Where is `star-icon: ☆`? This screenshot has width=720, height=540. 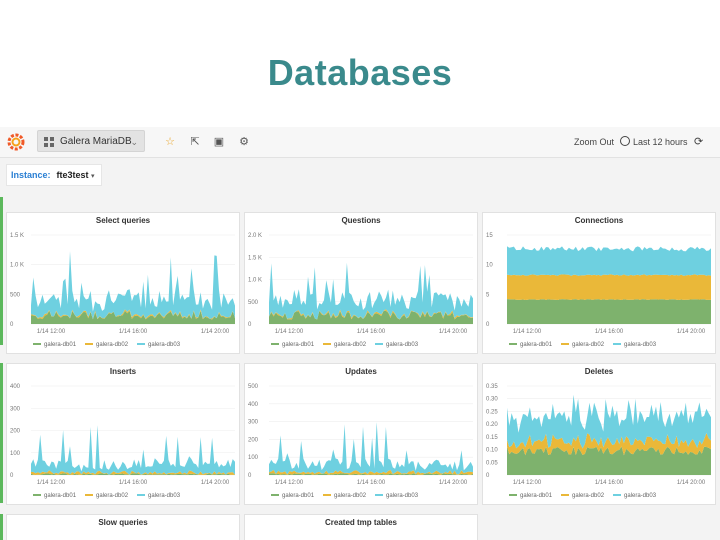 star-icon: ☆ is located at coordinates (170, 142).